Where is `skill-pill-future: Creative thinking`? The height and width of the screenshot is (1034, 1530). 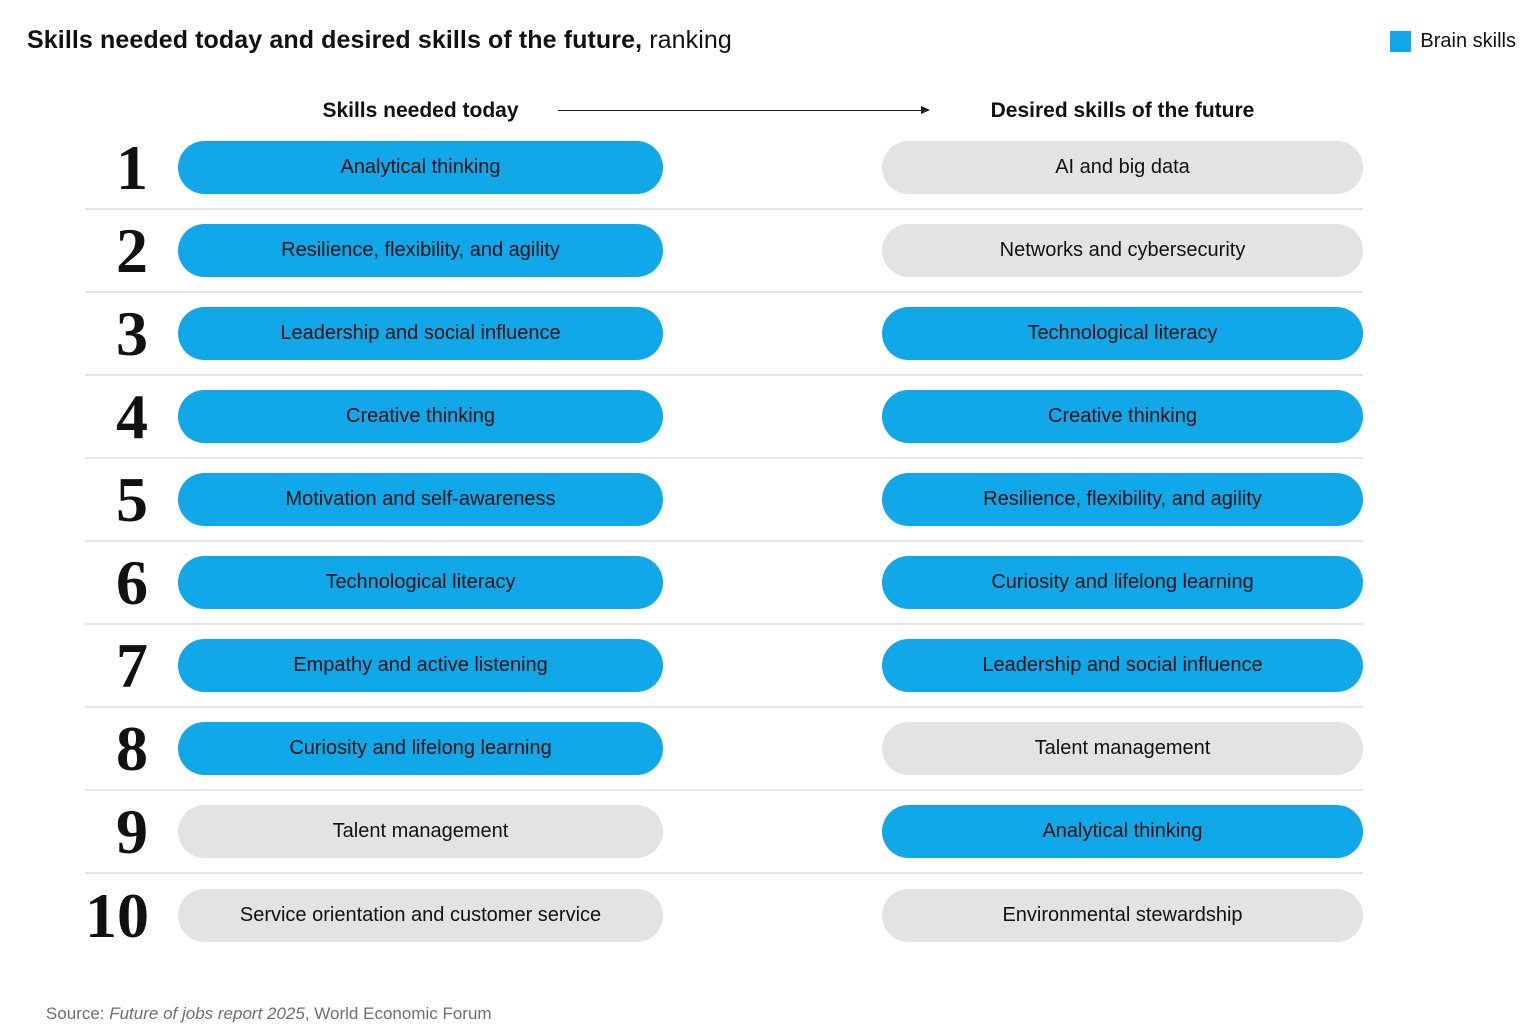
skill-pill-future: Creative thinking is located at coordinates (1122, 416).